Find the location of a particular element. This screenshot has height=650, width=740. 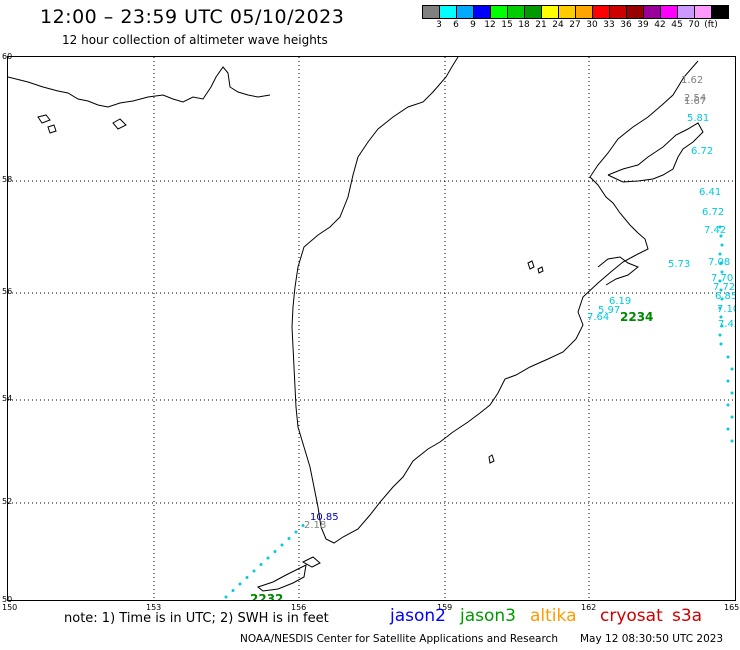

wave-label: 2.54 is located at coordinates (695, 98).